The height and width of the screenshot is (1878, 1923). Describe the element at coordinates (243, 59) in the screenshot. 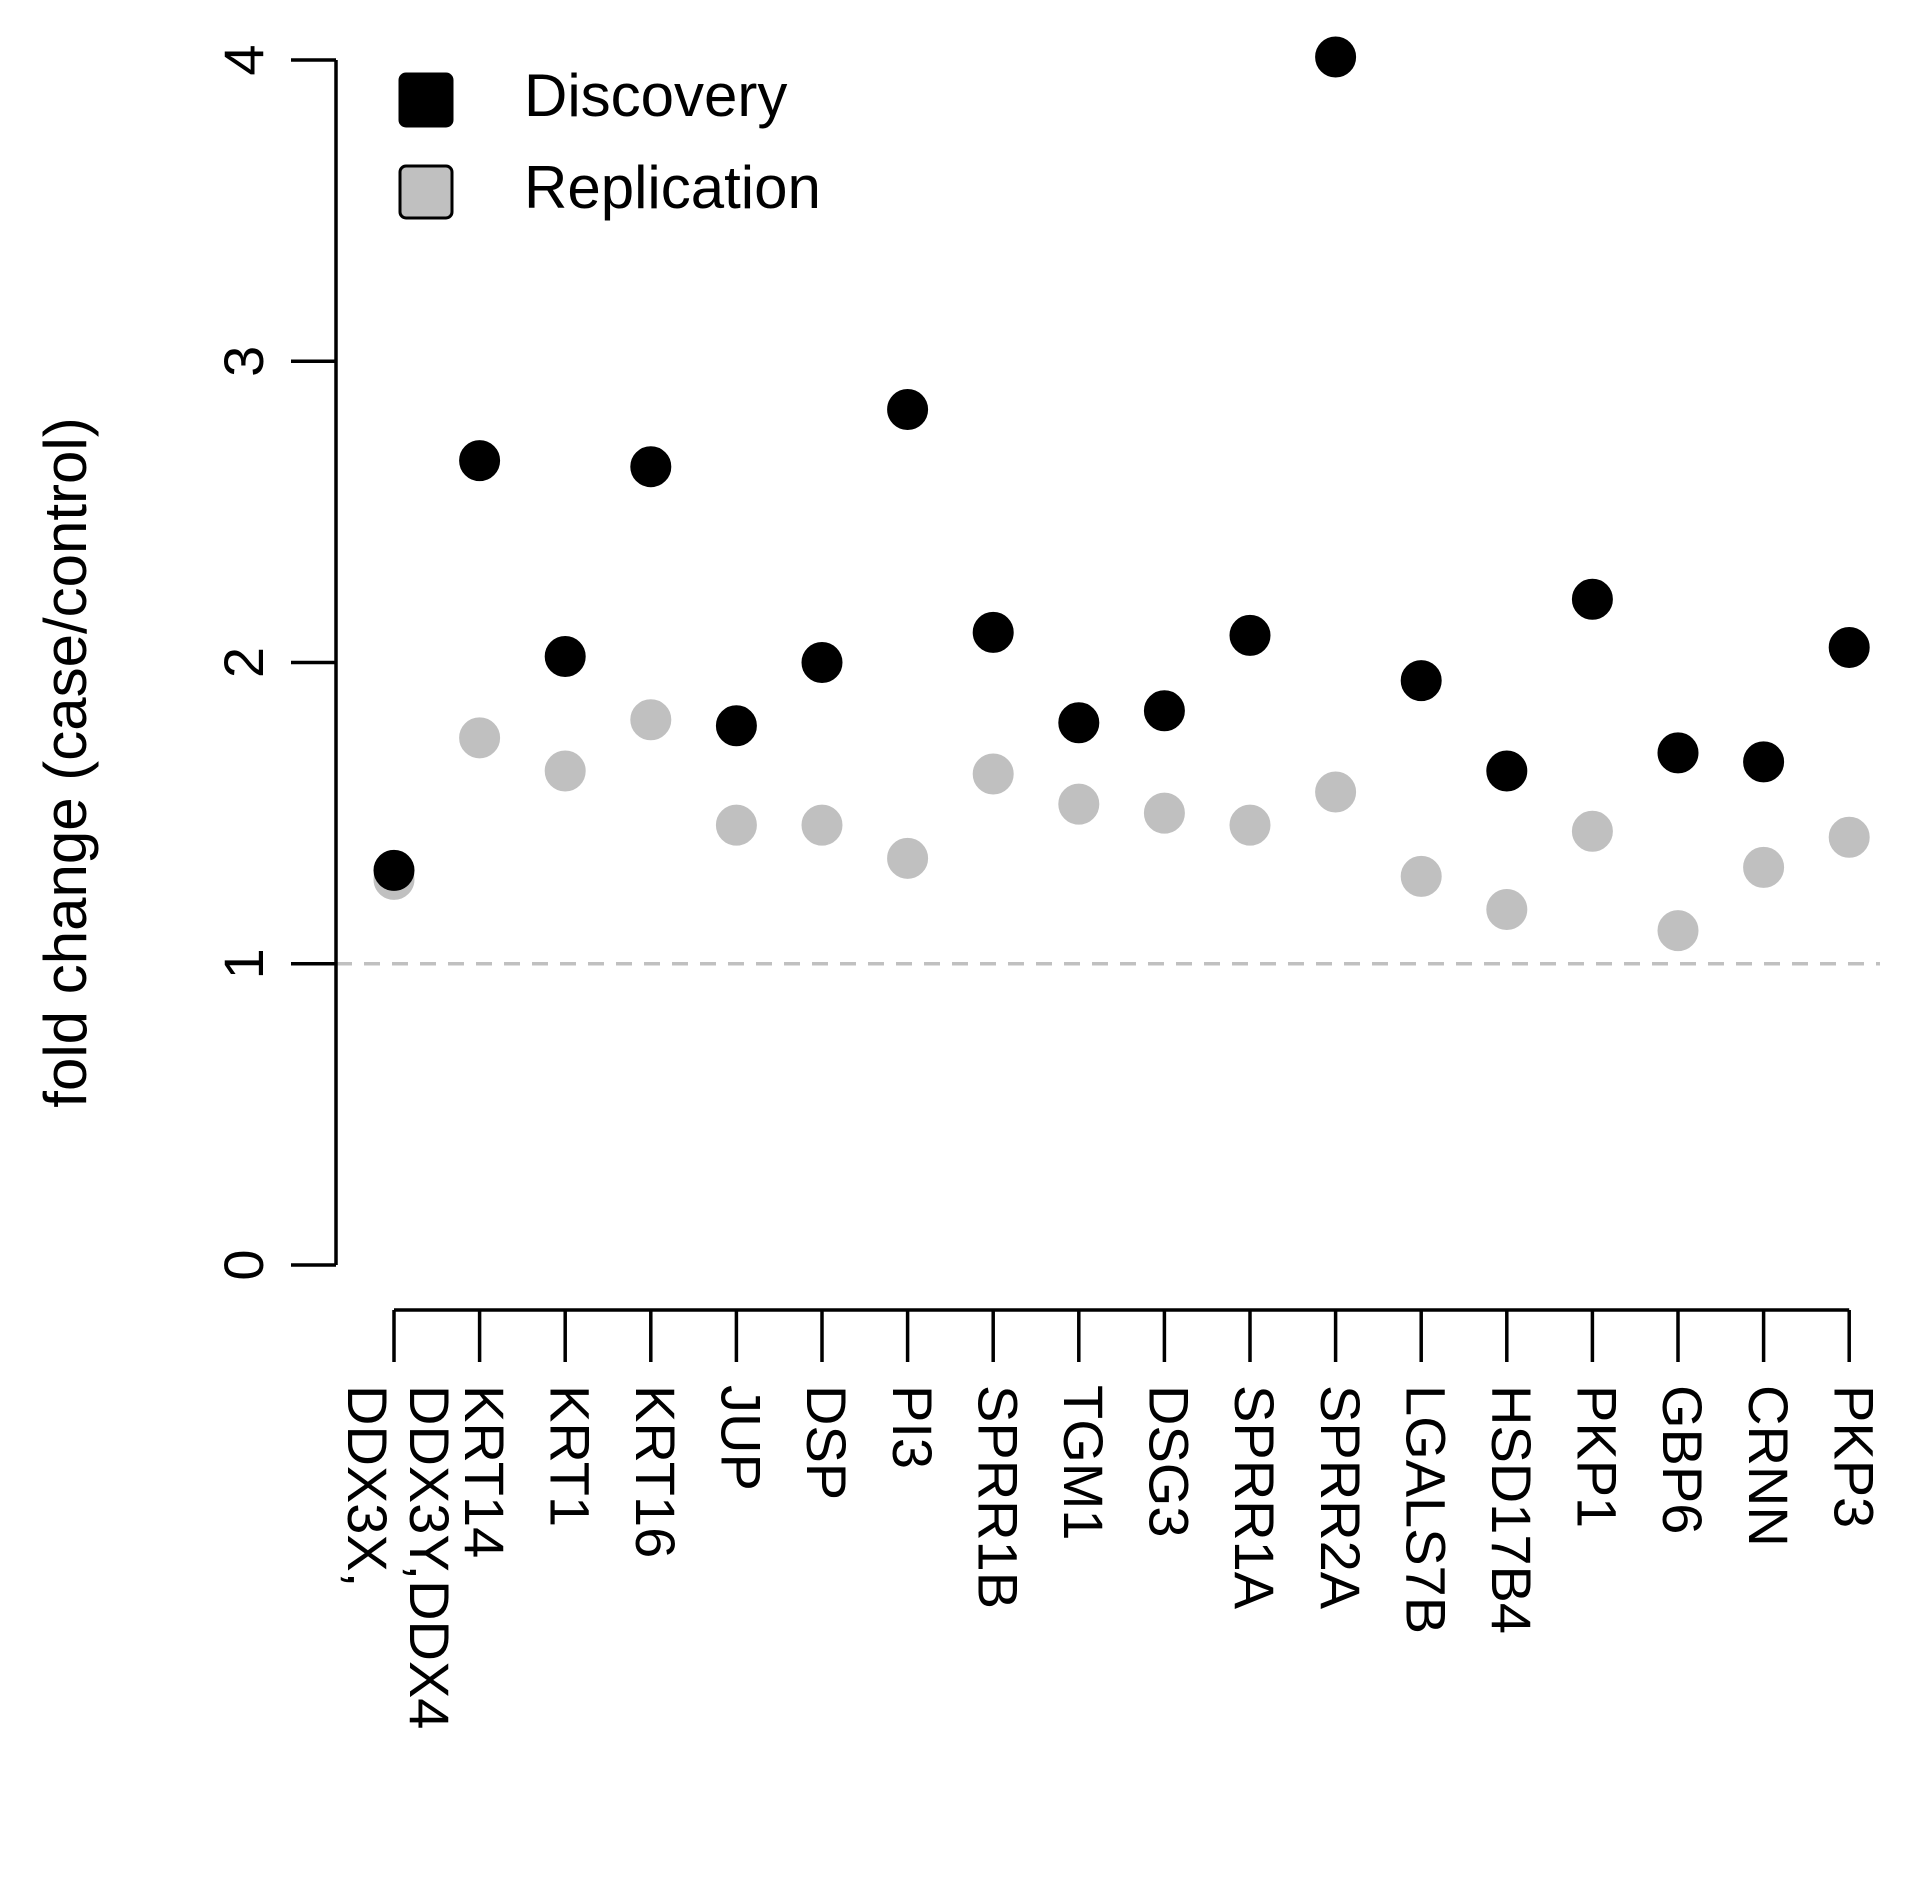

I see `y-tick-label: 4` at that location.